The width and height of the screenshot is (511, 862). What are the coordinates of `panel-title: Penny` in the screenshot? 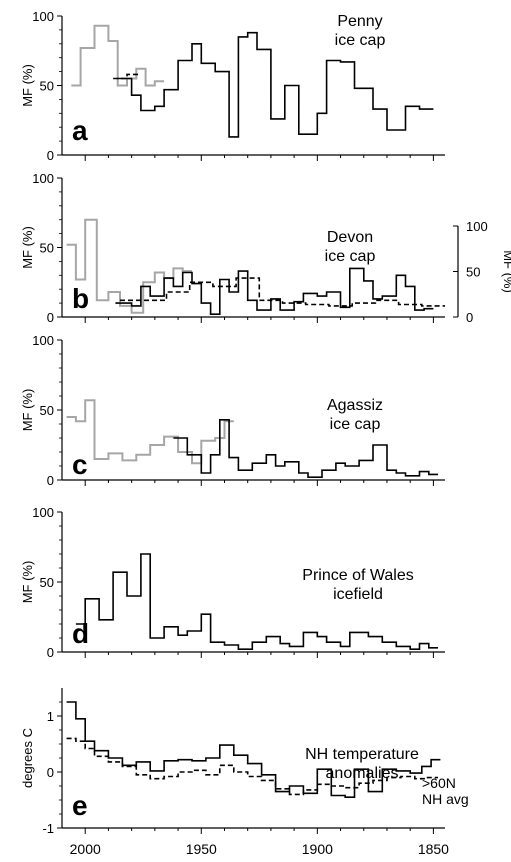 It's located at (359, 21).